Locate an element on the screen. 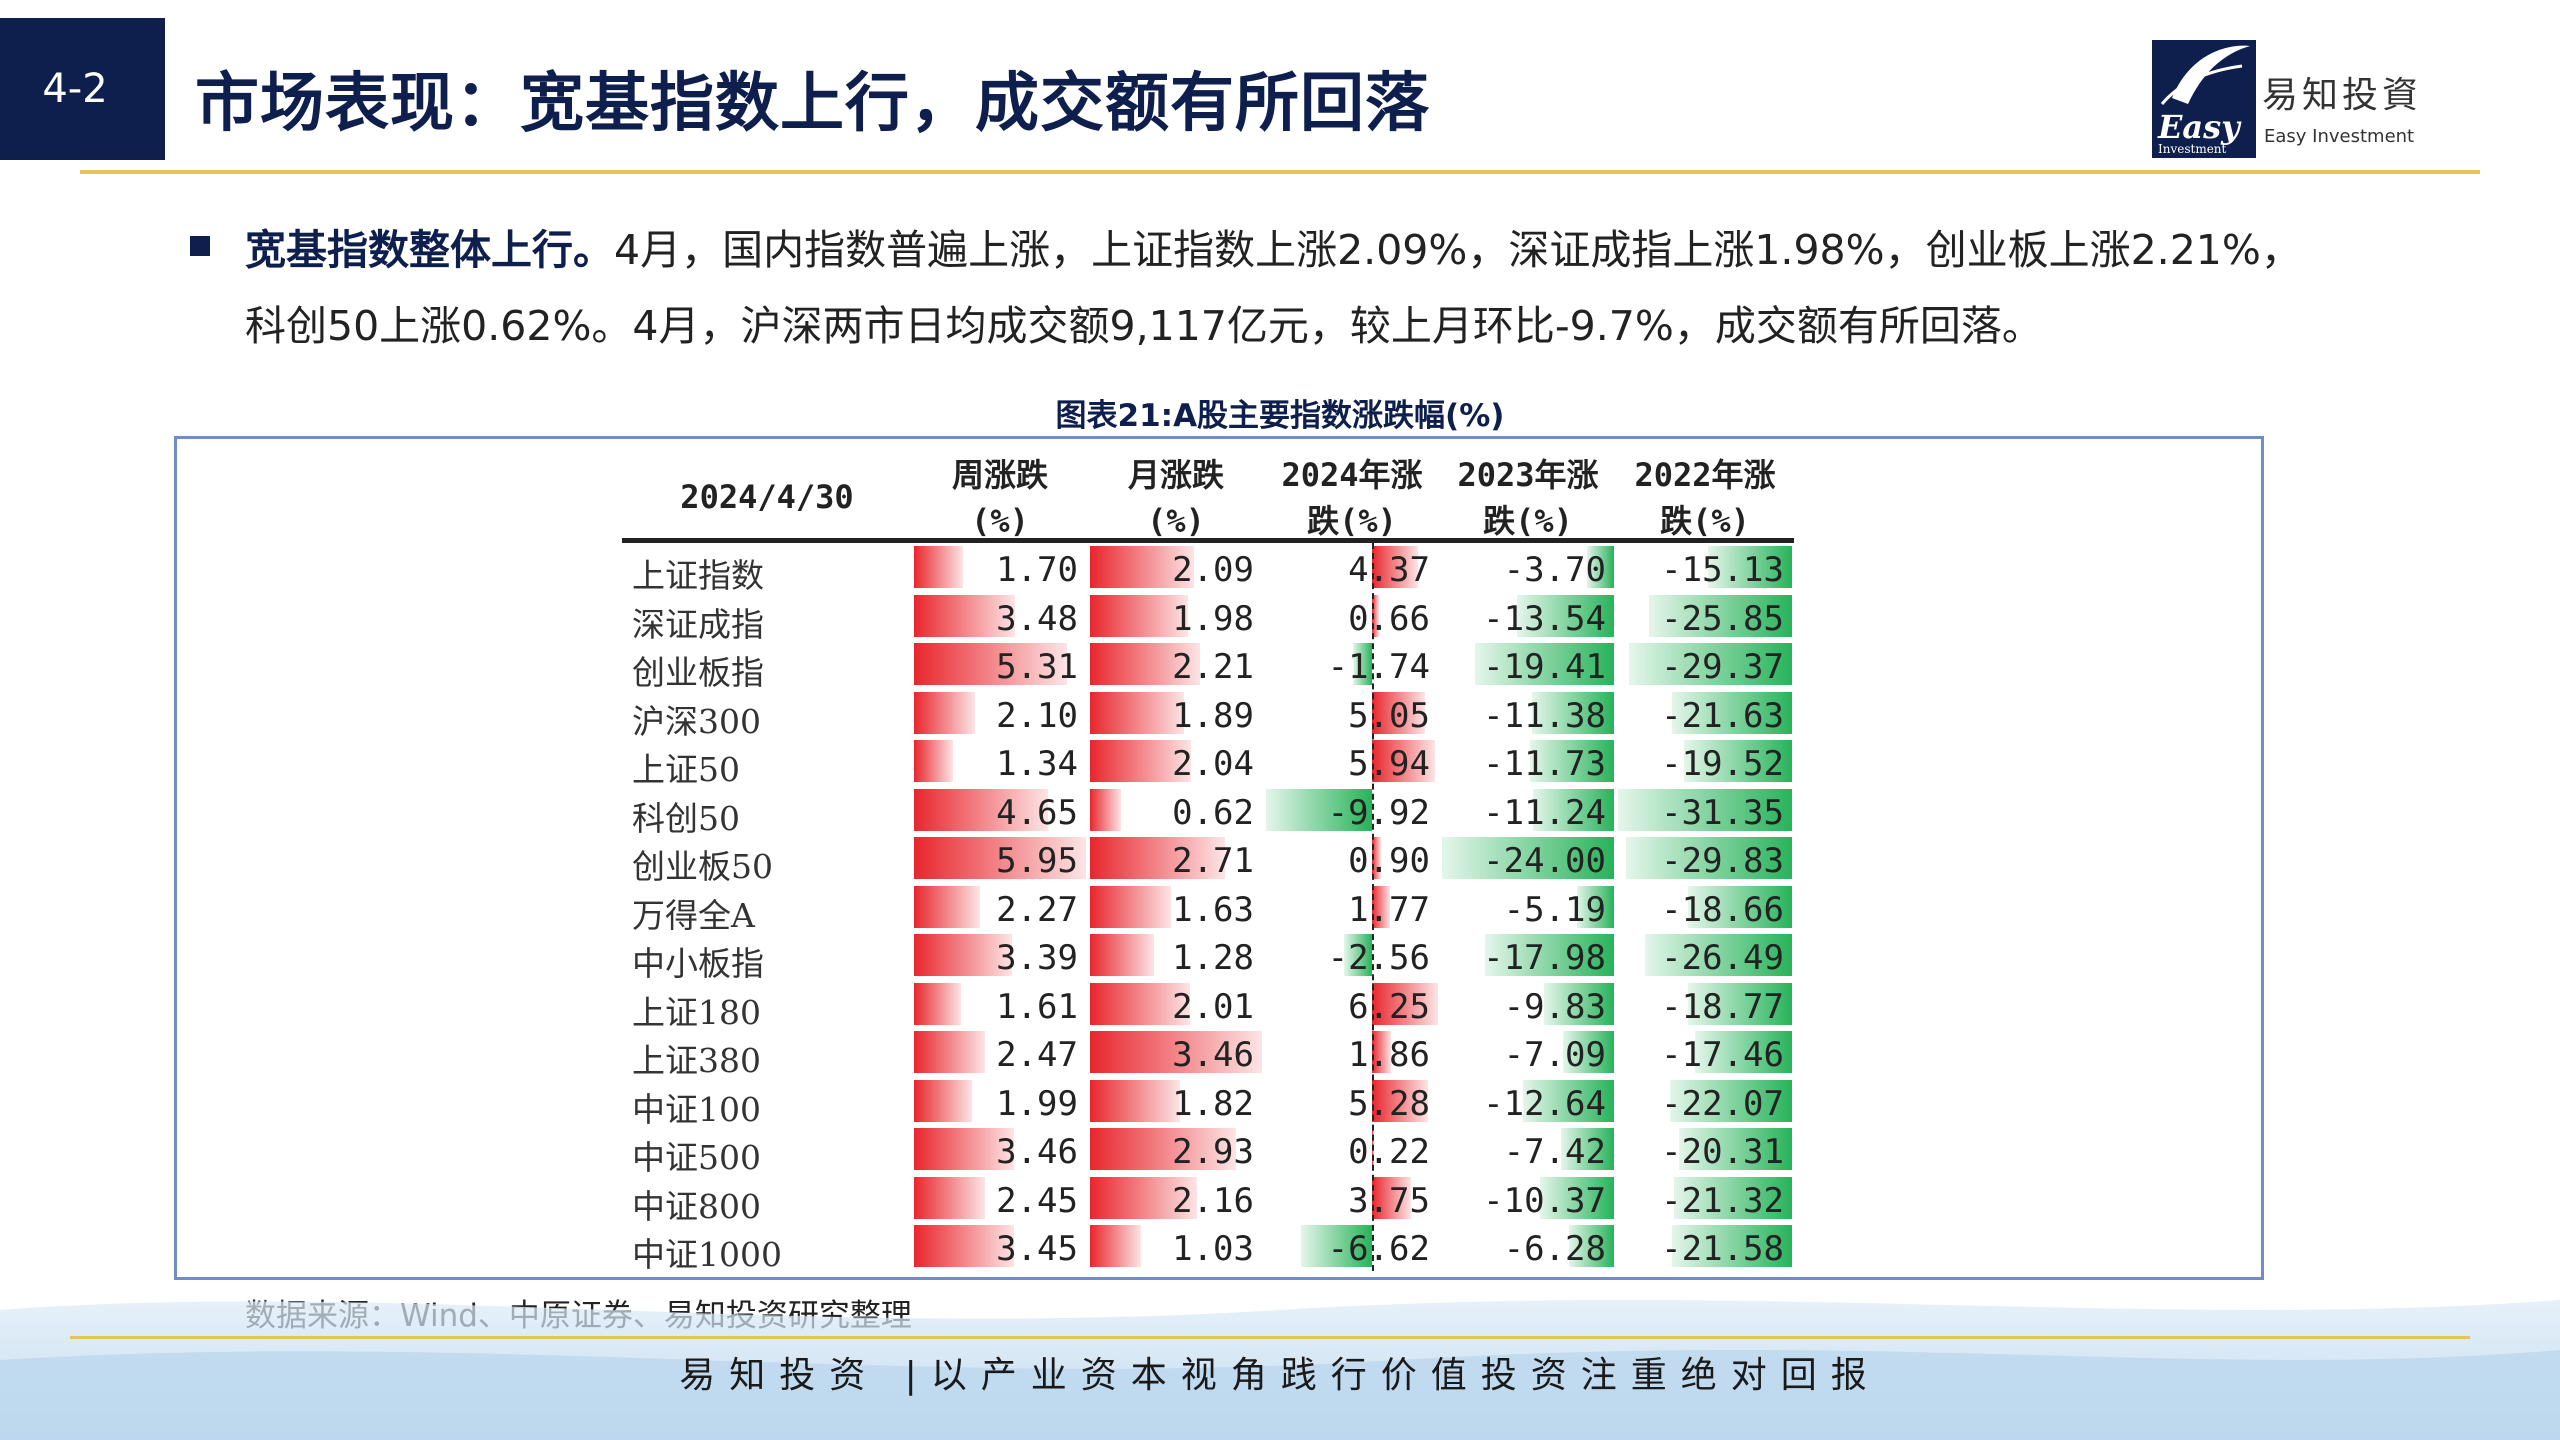 The width and height of the screenshot is (2560, 1440). row-index-name: 深证成指 is located at coordinates (698, 624).